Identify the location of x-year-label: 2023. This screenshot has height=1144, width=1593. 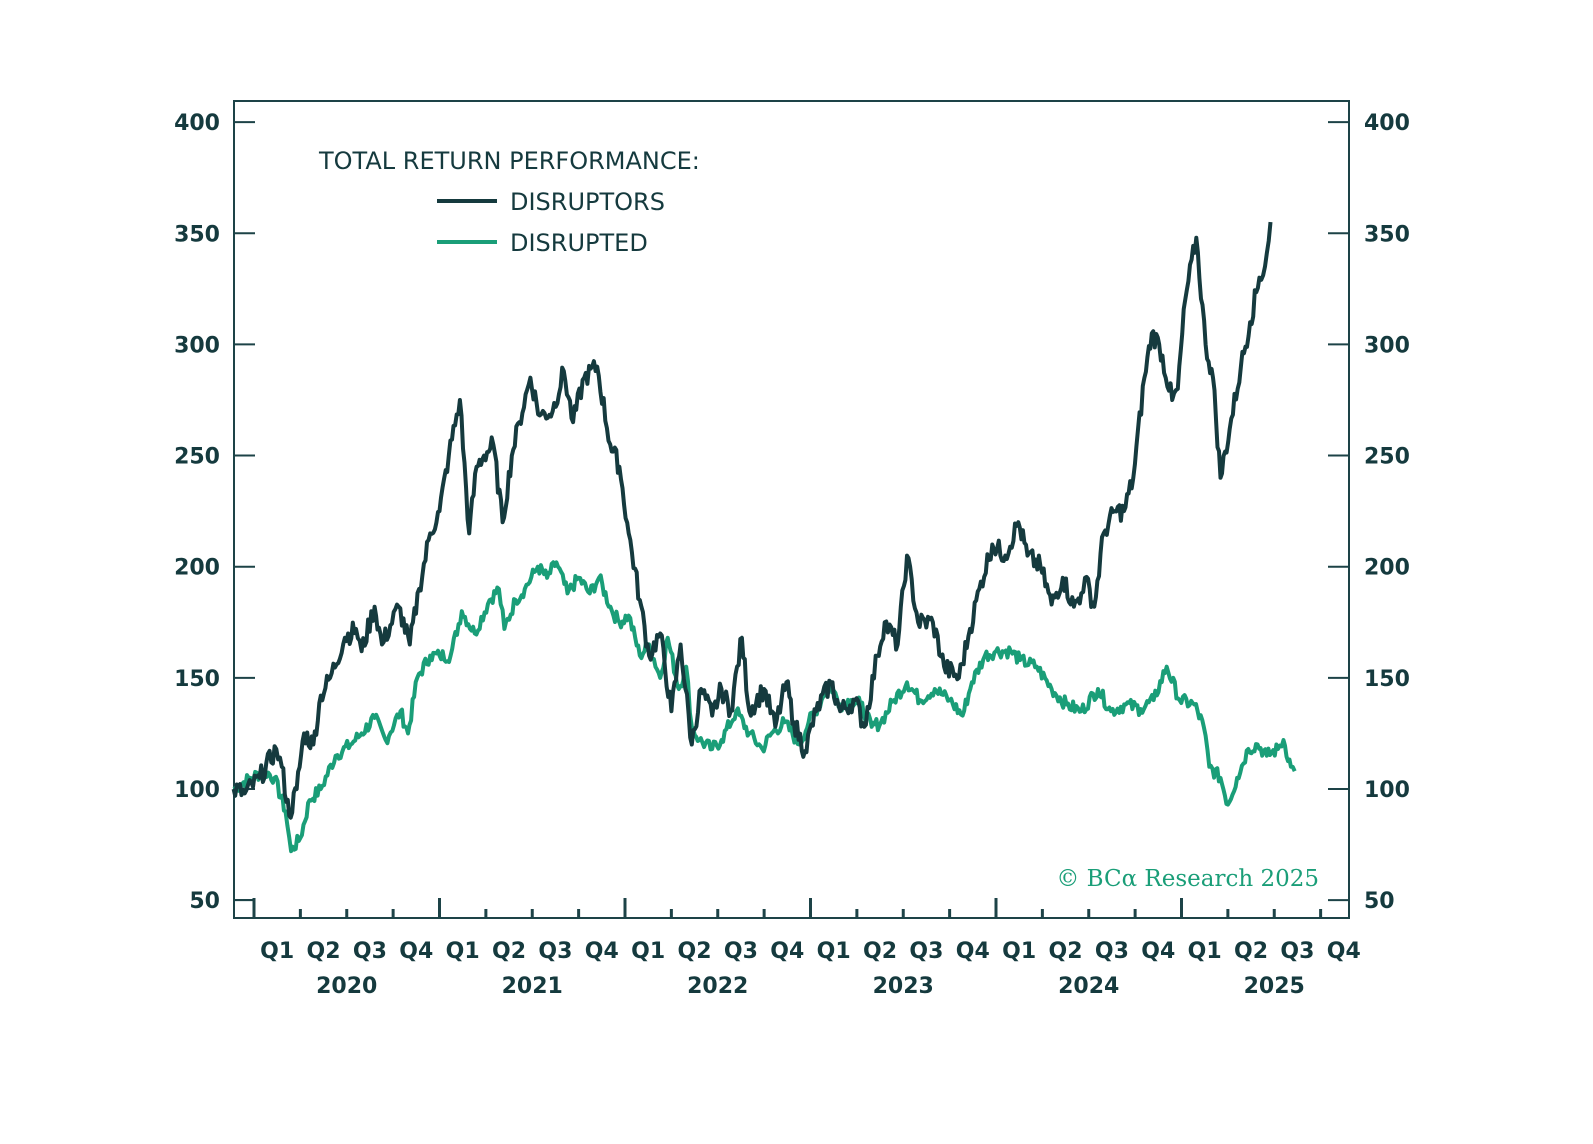
(903, 986).